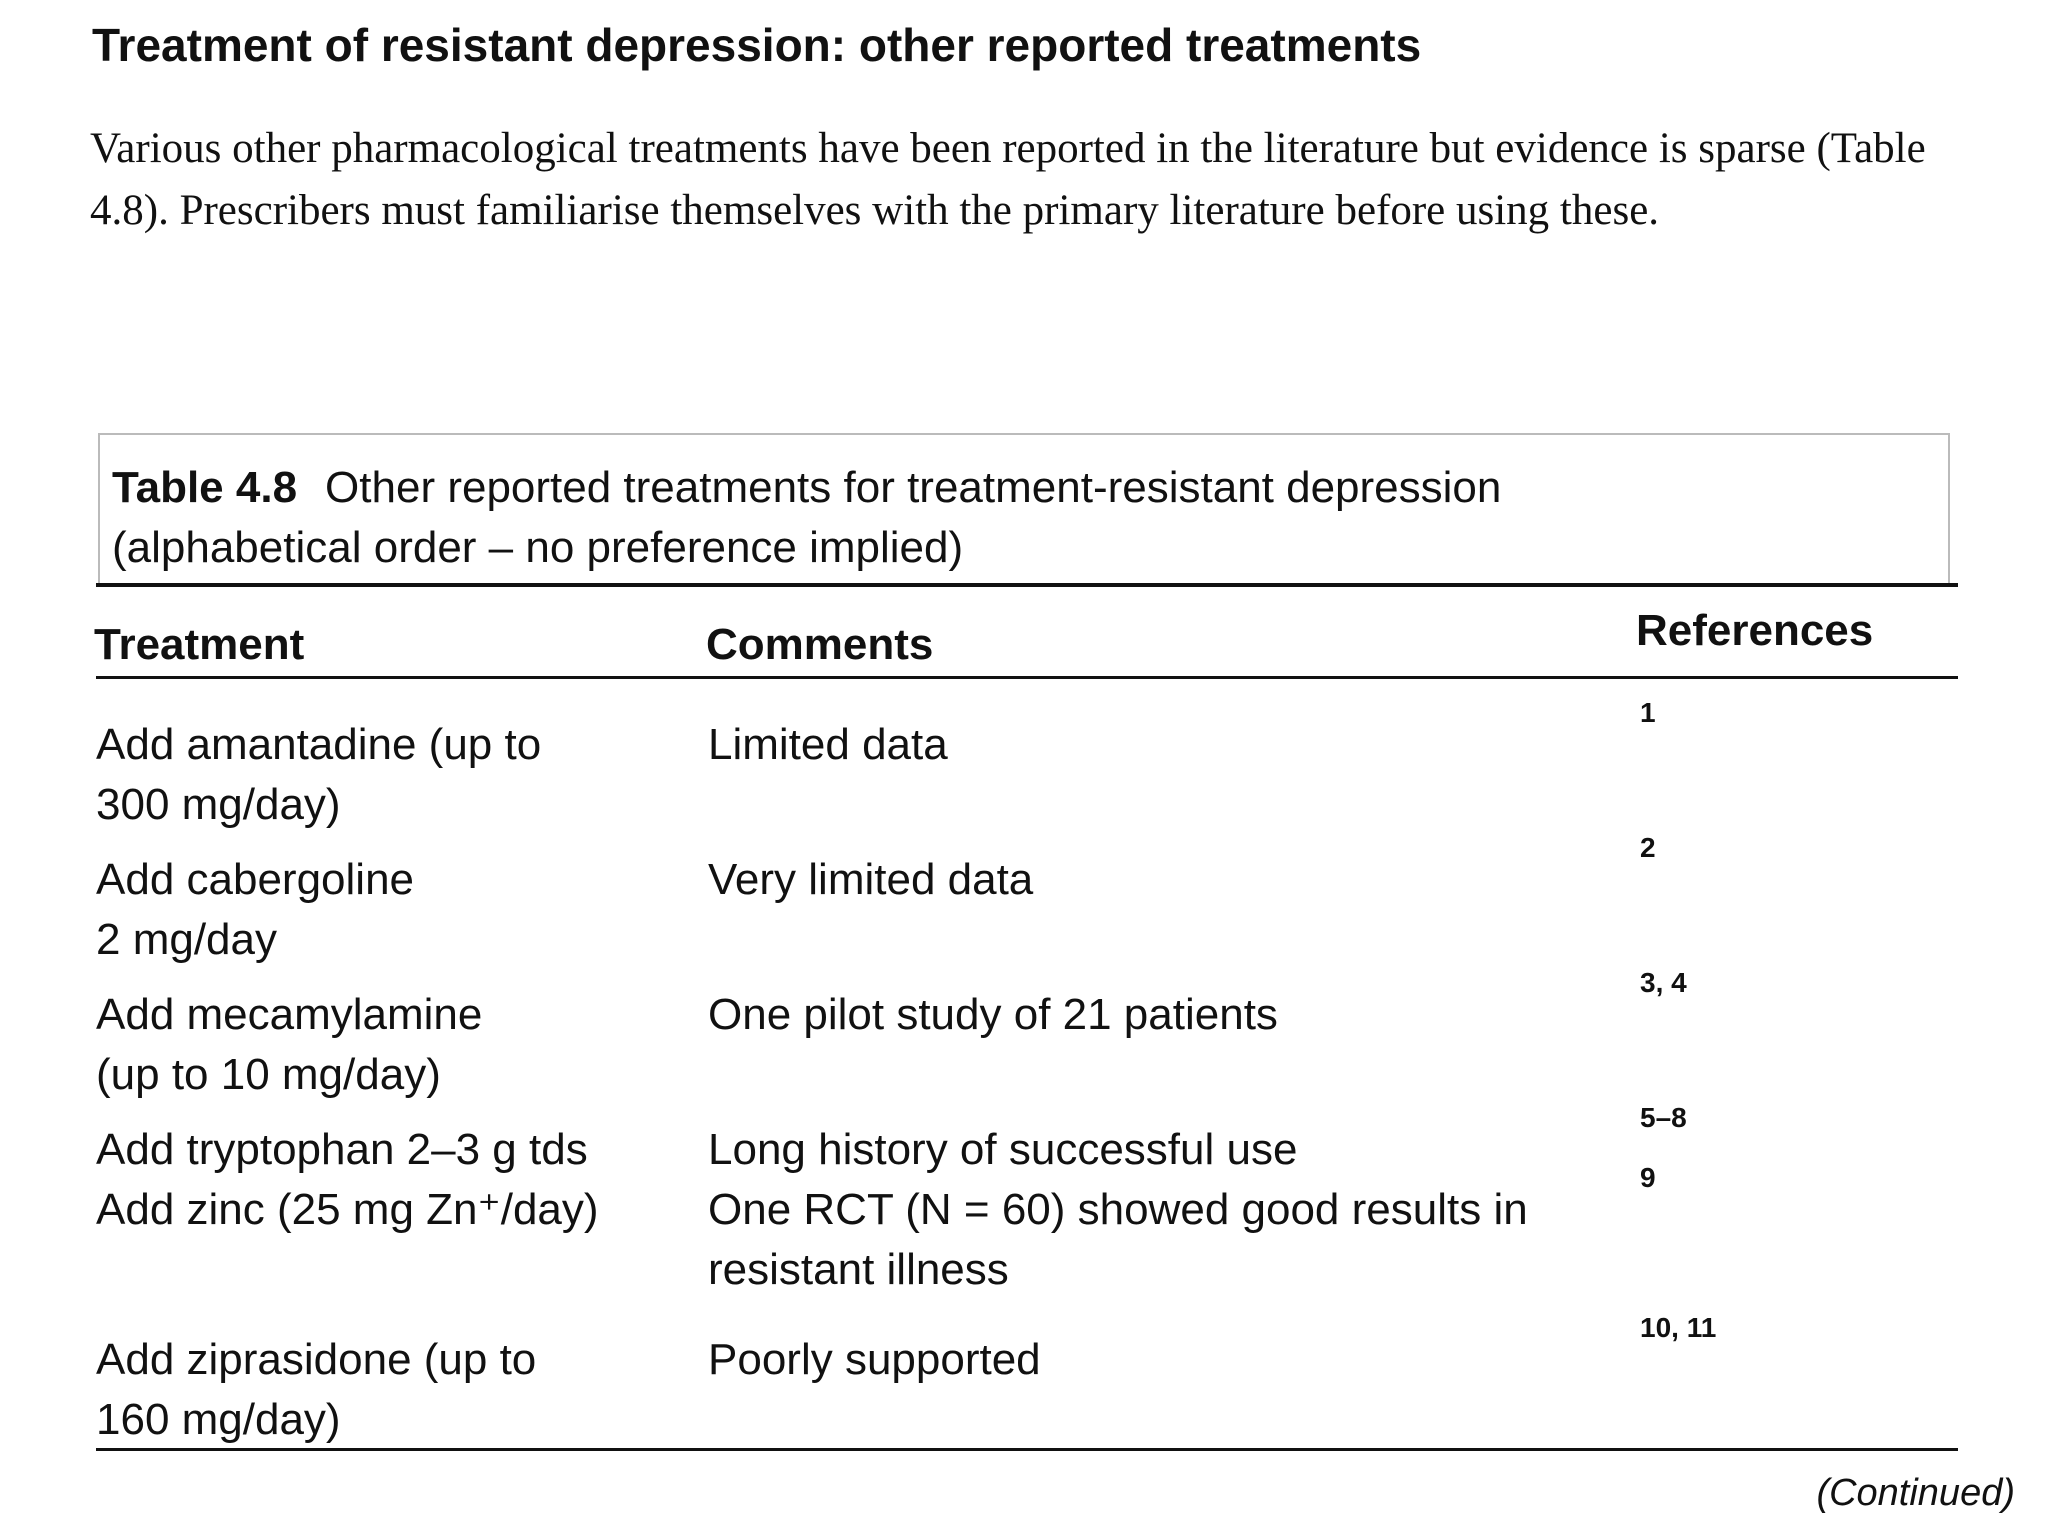 Image resolution: width=2048 pixels, height=1536 pixels. I want to click on comment-cell: Very limited data, so click(871, 879).